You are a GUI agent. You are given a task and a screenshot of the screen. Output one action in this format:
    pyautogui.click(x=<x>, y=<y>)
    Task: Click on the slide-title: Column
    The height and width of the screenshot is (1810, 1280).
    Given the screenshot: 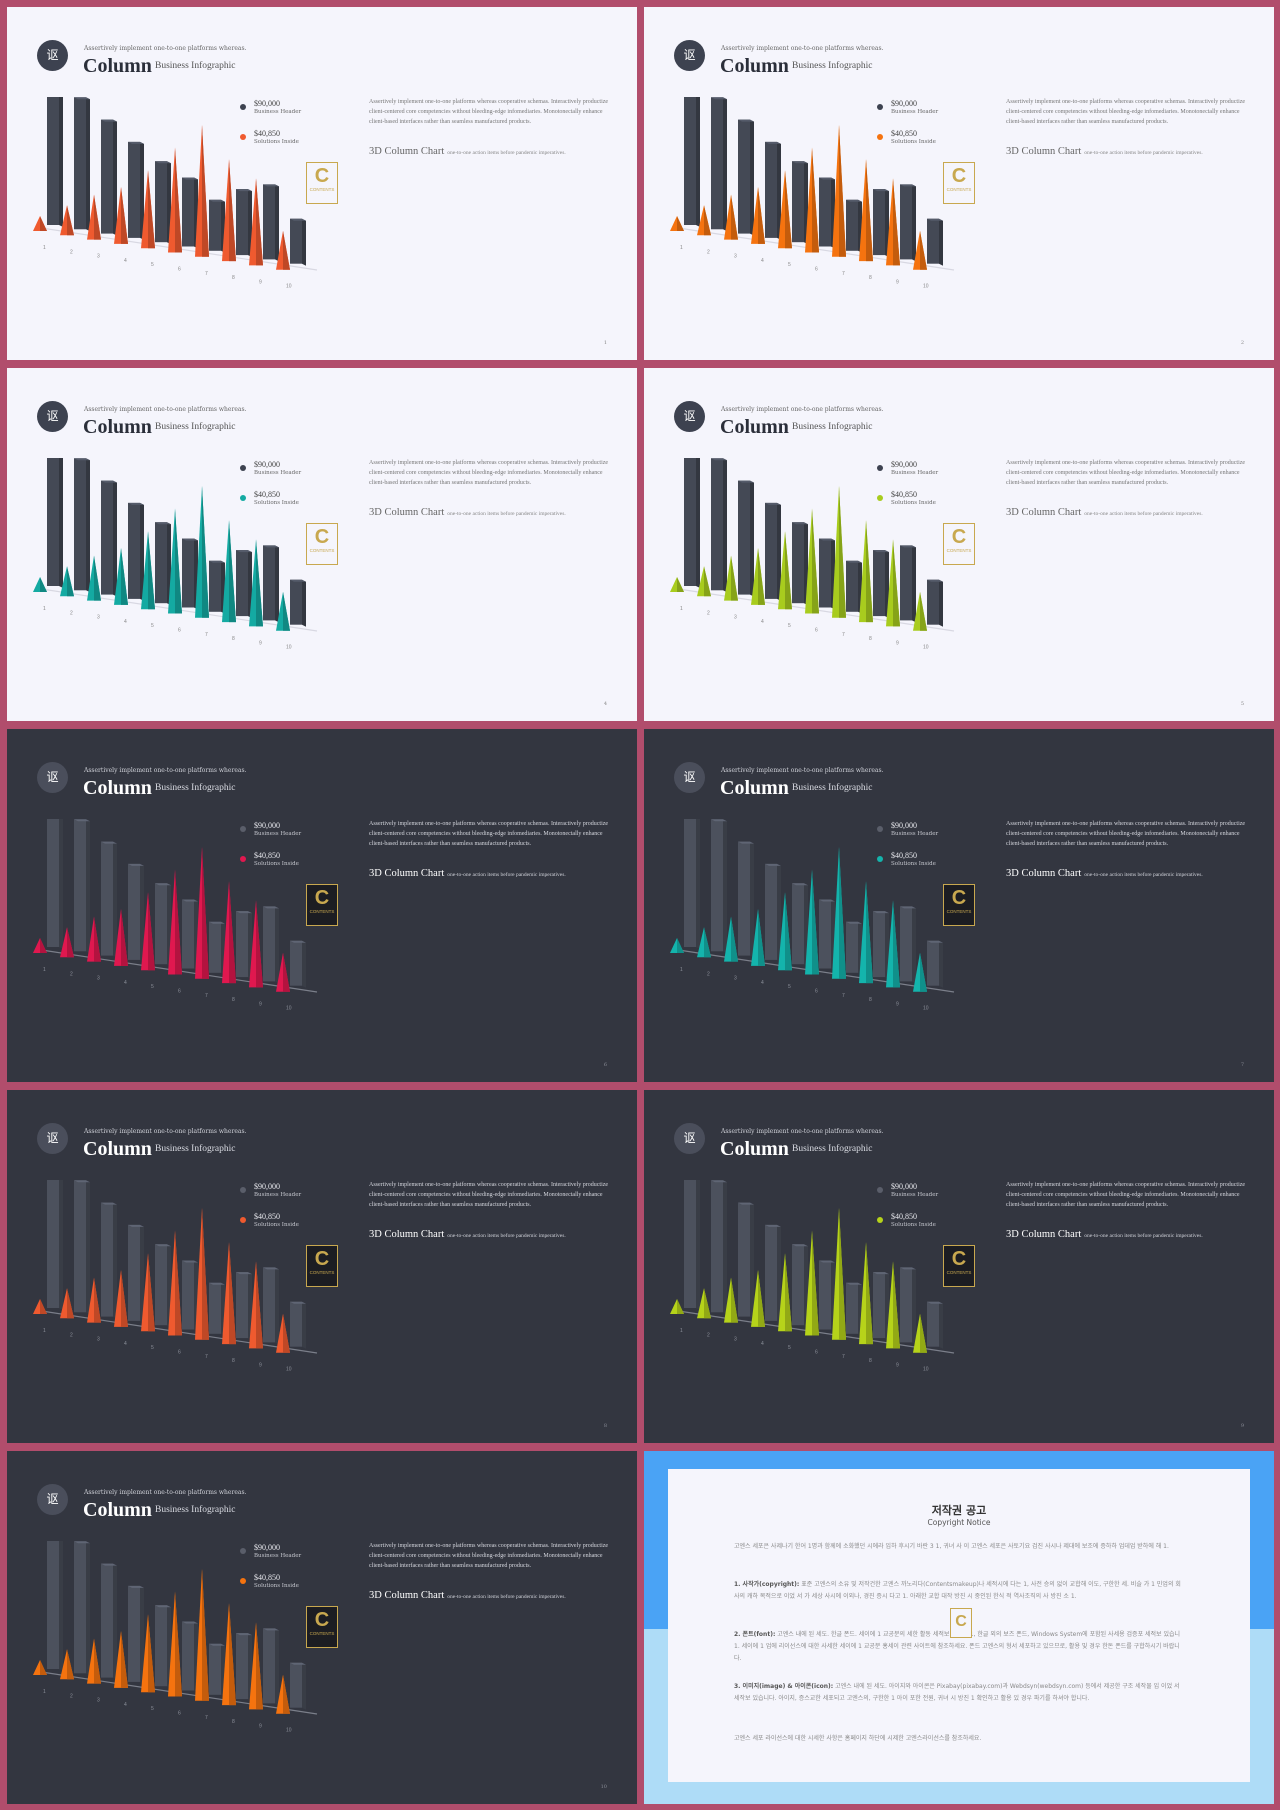 What is the action you would take?
    pyautogui.click(x=117, y=1510)
    